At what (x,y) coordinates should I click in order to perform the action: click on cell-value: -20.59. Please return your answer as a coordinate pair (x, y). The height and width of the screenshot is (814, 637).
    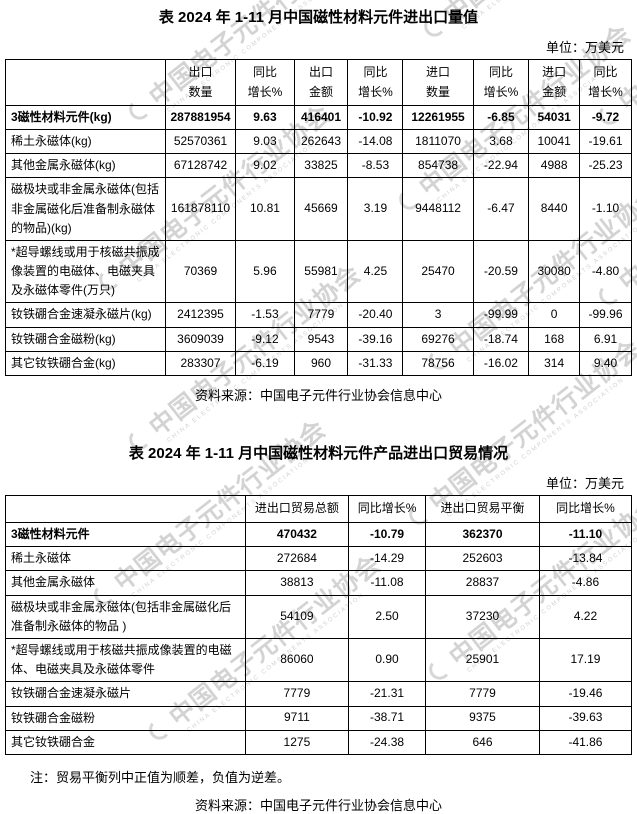
    Looking at the image, I should click on (501, 271).